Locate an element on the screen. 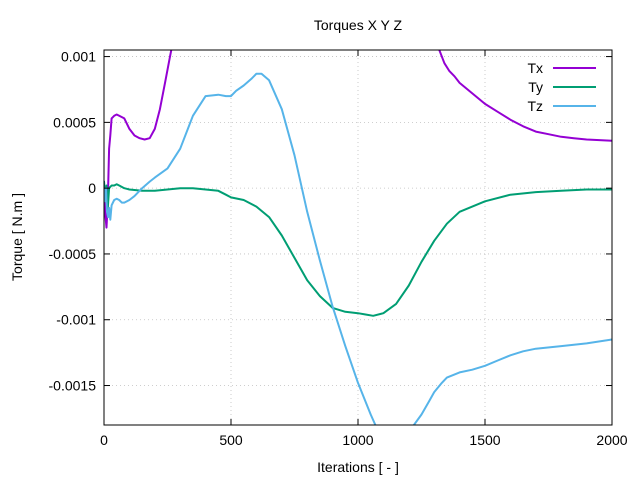  legend: Tx Ty Tz is located at coordinates (561, 87).